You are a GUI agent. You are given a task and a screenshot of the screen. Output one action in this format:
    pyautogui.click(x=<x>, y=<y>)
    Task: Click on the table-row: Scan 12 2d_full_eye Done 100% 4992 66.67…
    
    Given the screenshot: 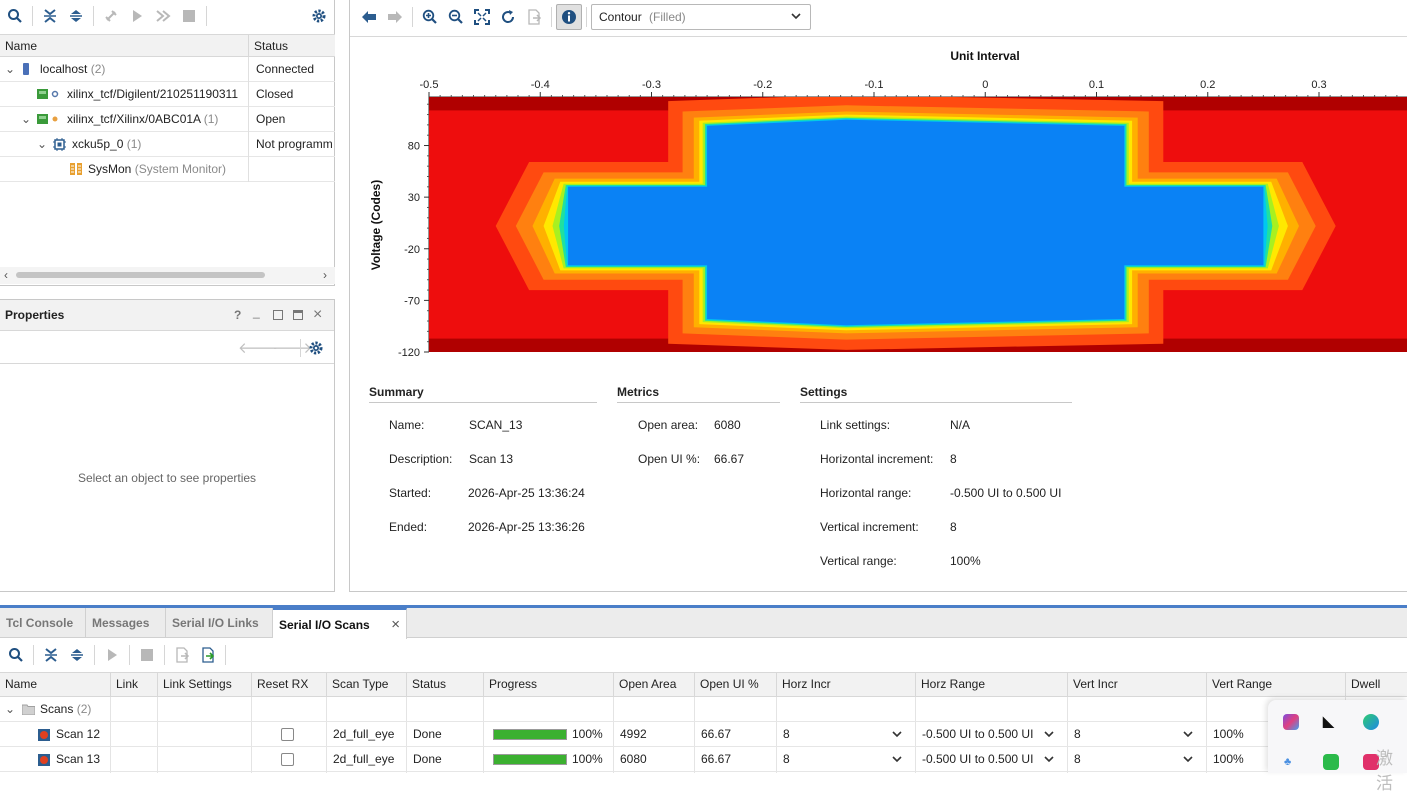 What is the action you would take?
    pyautogui.click(x=703, y=734)
    